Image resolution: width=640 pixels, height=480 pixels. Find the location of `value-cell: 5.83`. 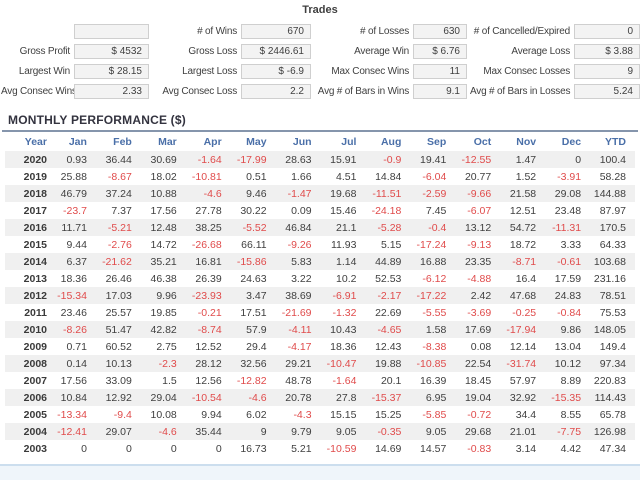

value-cell: 5.83 is located at coordinates (301, 261).